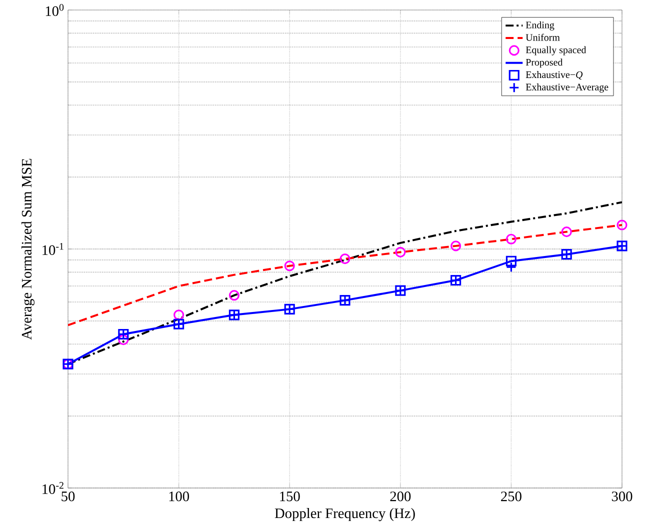 This screenshot has height=527, width=665. What do you see at coordinates (400, 497) in the screenshot?
I see `x-tick-label: 200` at bounding box center [400, 497].